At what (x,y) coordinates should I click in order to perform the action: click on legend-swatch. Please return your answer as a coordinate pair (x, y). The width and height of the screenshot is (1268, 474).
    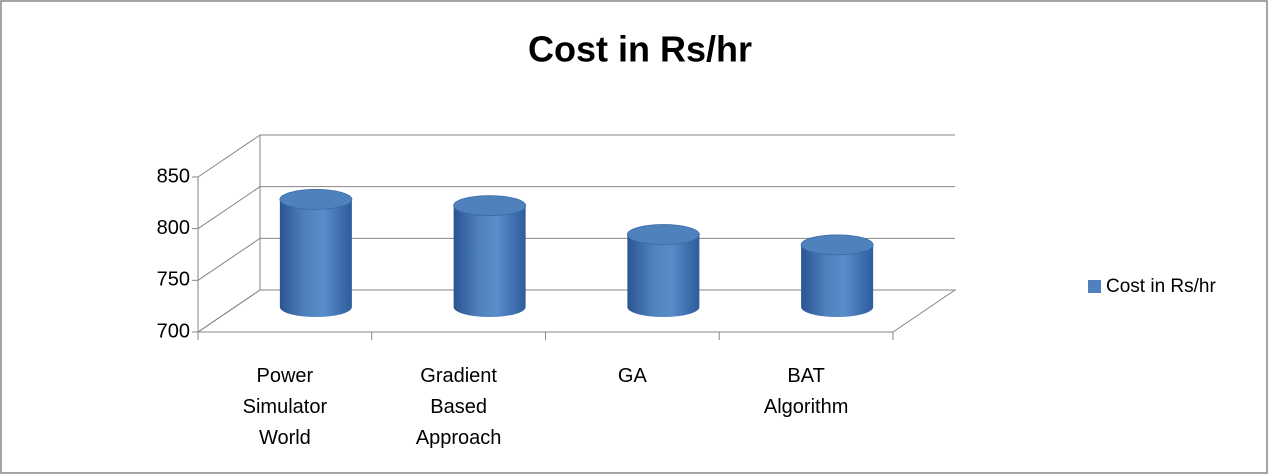
    Looking at the image, I should click on (1094, 286).